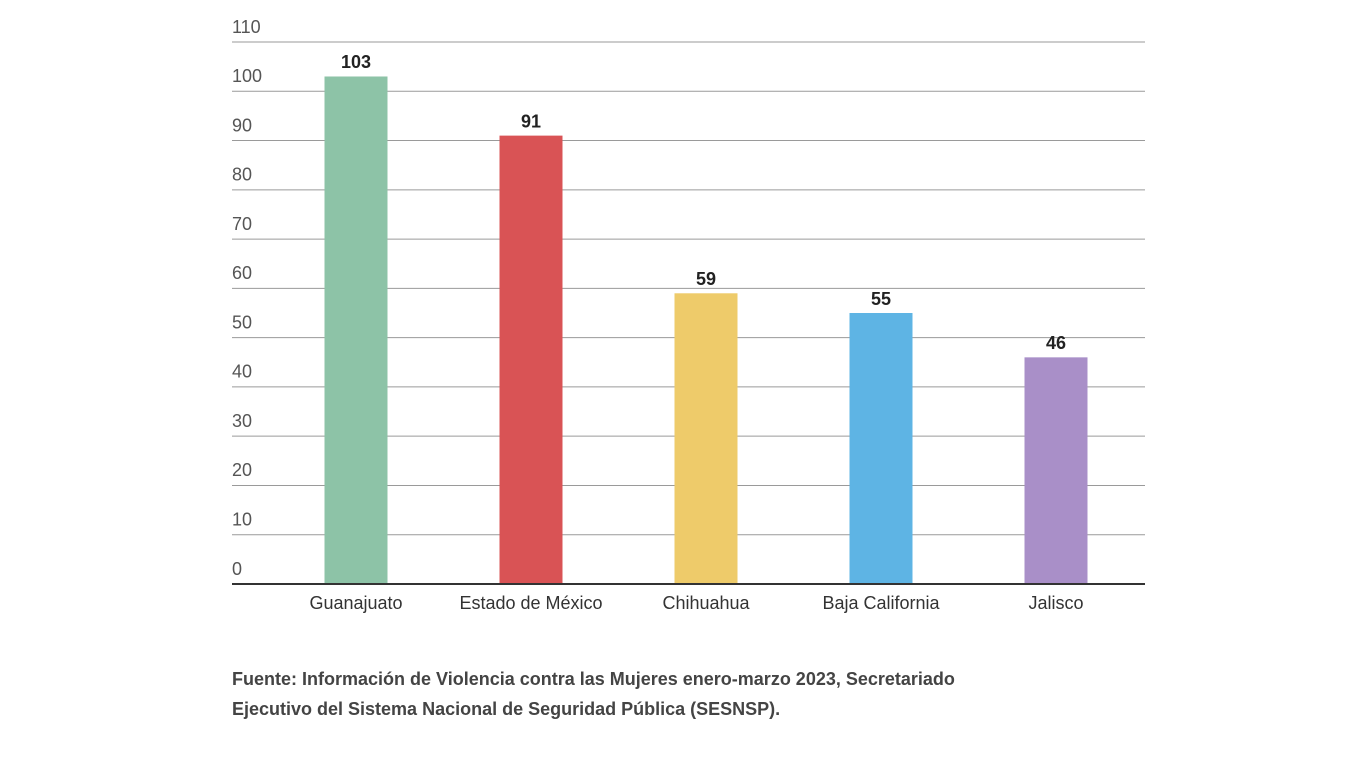 The image size is (1355, 768). What do you see at coordinates (1056, 343) in the screenshot?
I see `value-label: 46` at bounding box center [1056, 343].